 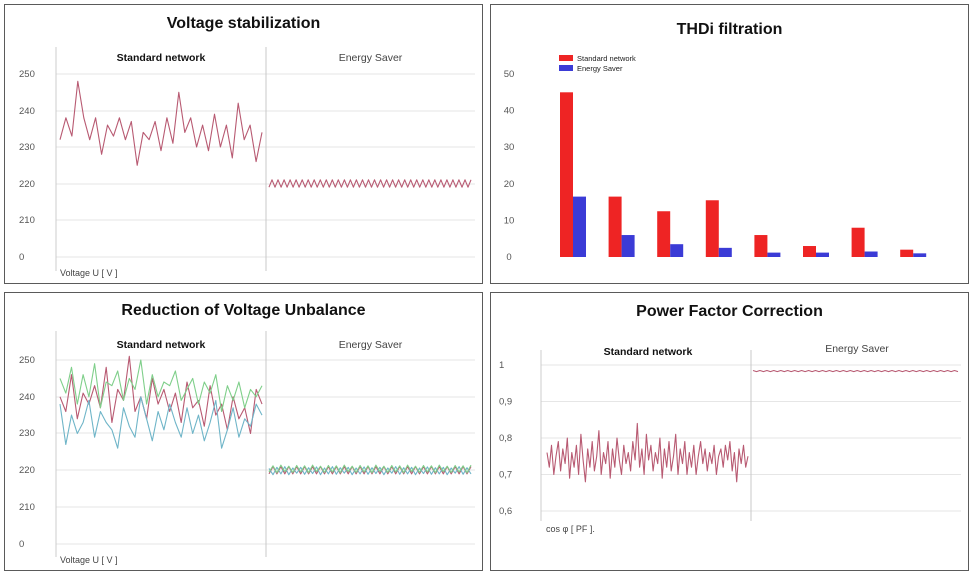 I want to click on y-axis-label: cos φ [ PF ]., so click(x=570, y=529).